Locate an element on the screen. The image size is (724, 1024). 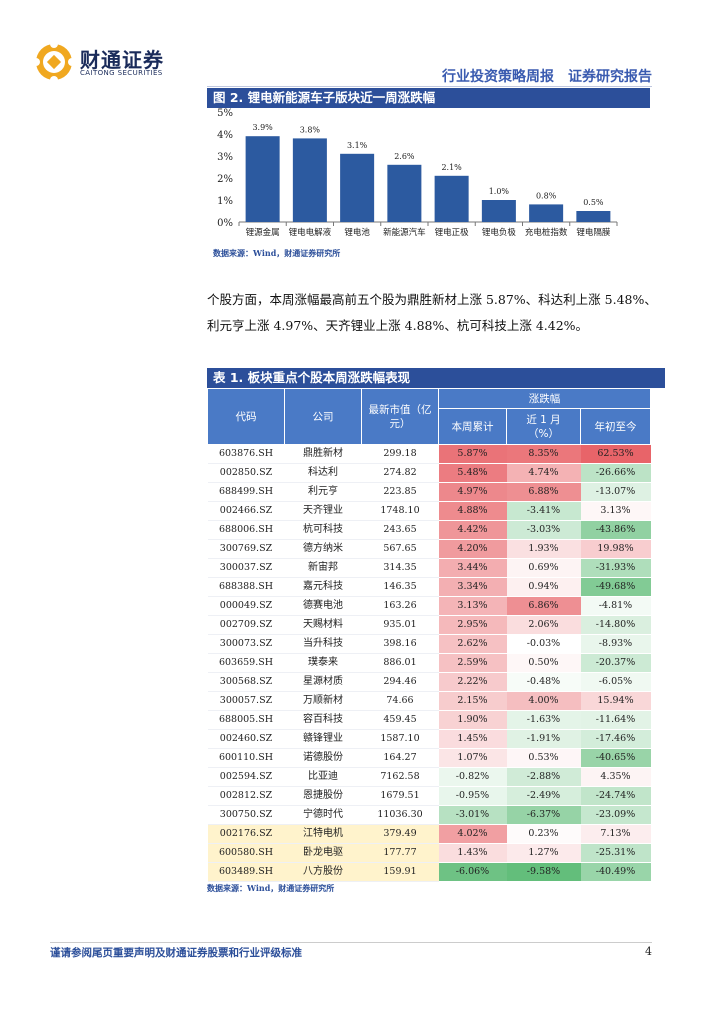
col-header-week: 本周累计 is located at coordinates (472, 426).